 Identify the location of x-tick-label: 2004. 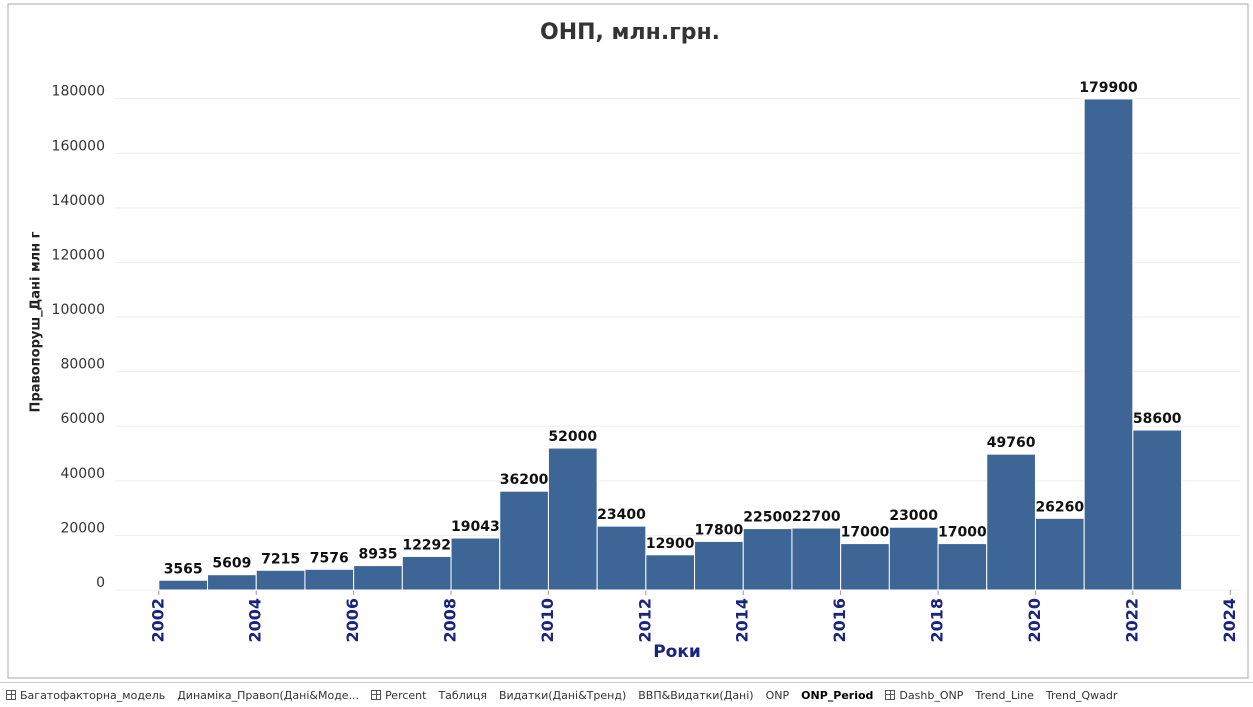
(255, 620).